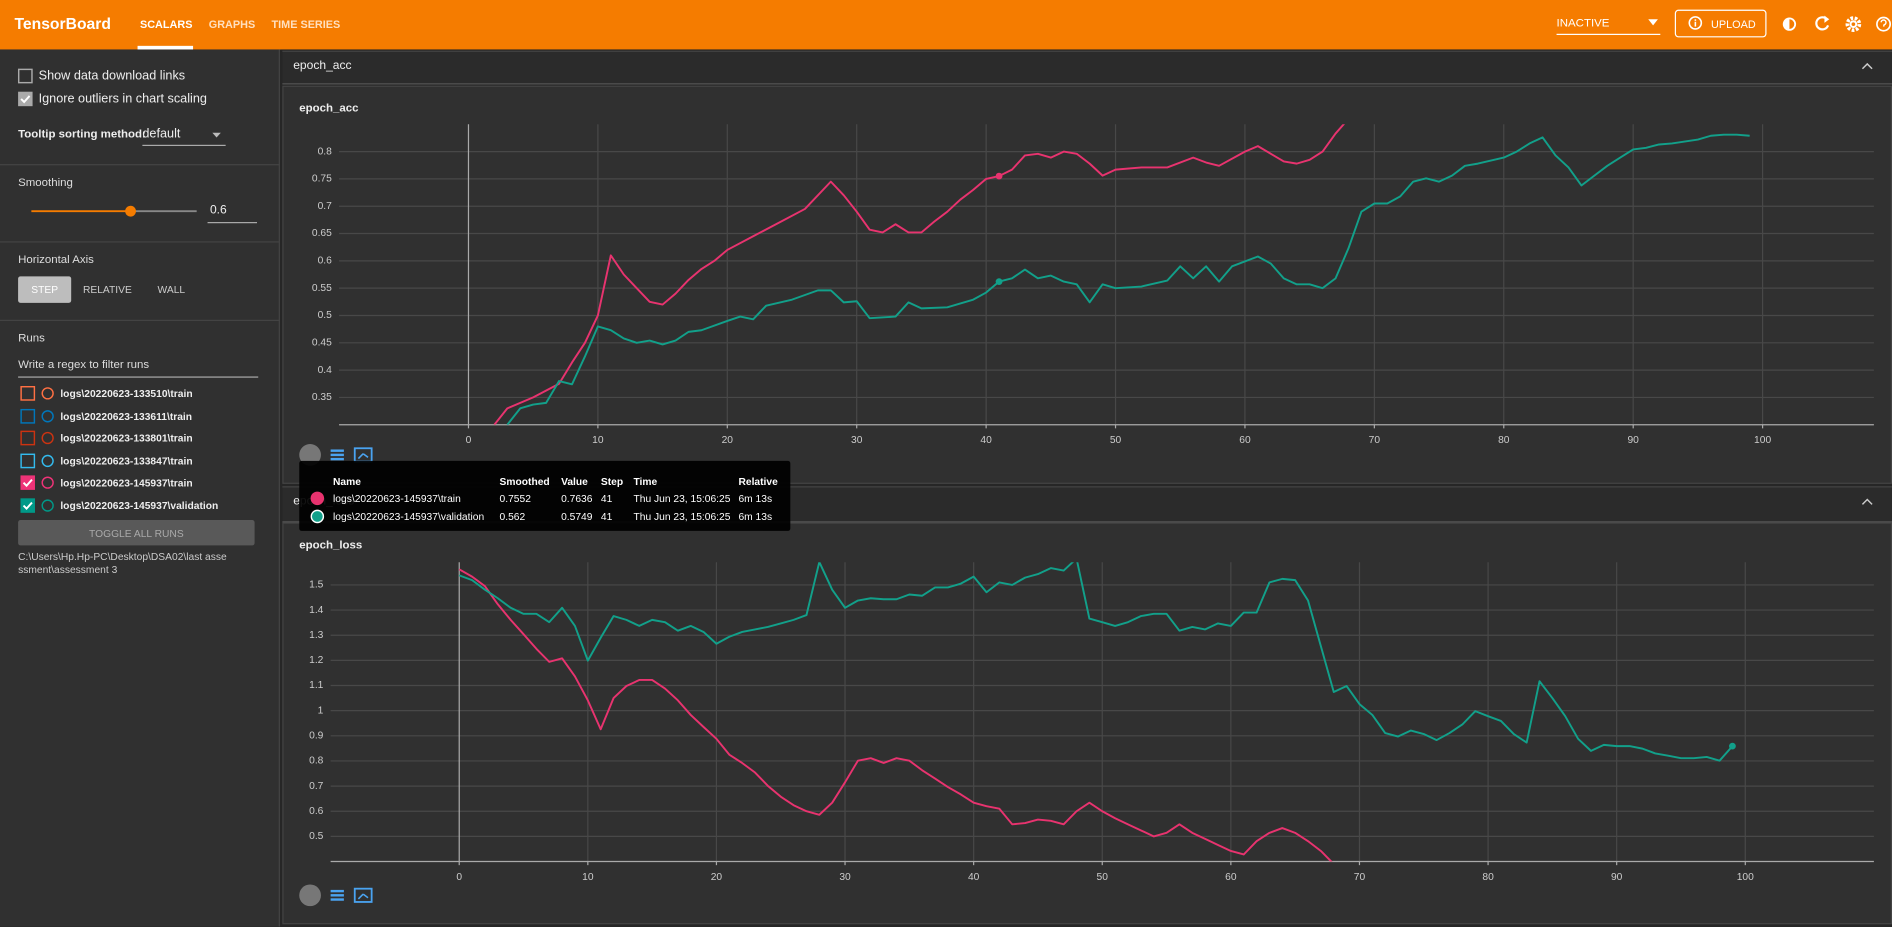 The height and width of the screenshot is (927, 1892). What do you see at coordinates (316, 635) in the screenshot?
I see `y-tick-label: 1.3` at bounding box center [316, 635].